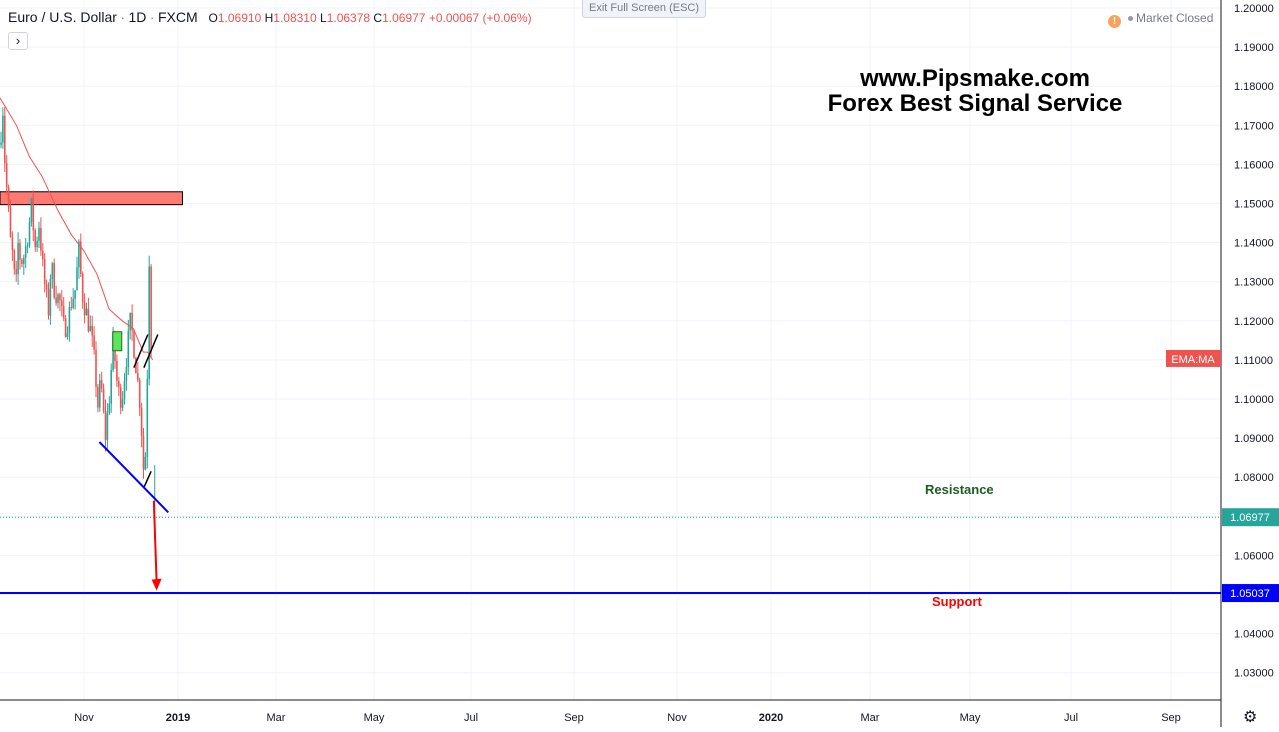  I want to click on price-tick: 1.10000, so click(1254, 400).